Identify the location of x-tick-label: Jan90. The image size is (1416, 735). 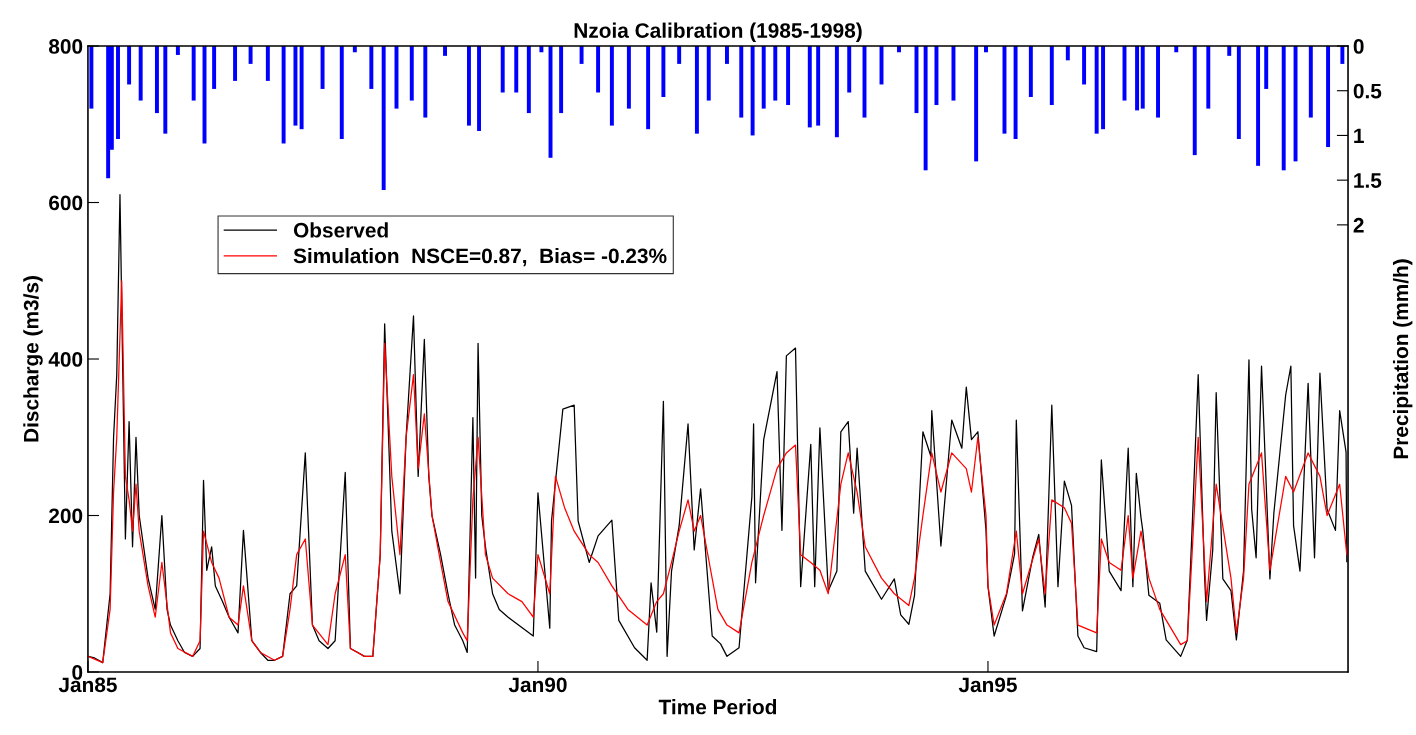
(537, 685).